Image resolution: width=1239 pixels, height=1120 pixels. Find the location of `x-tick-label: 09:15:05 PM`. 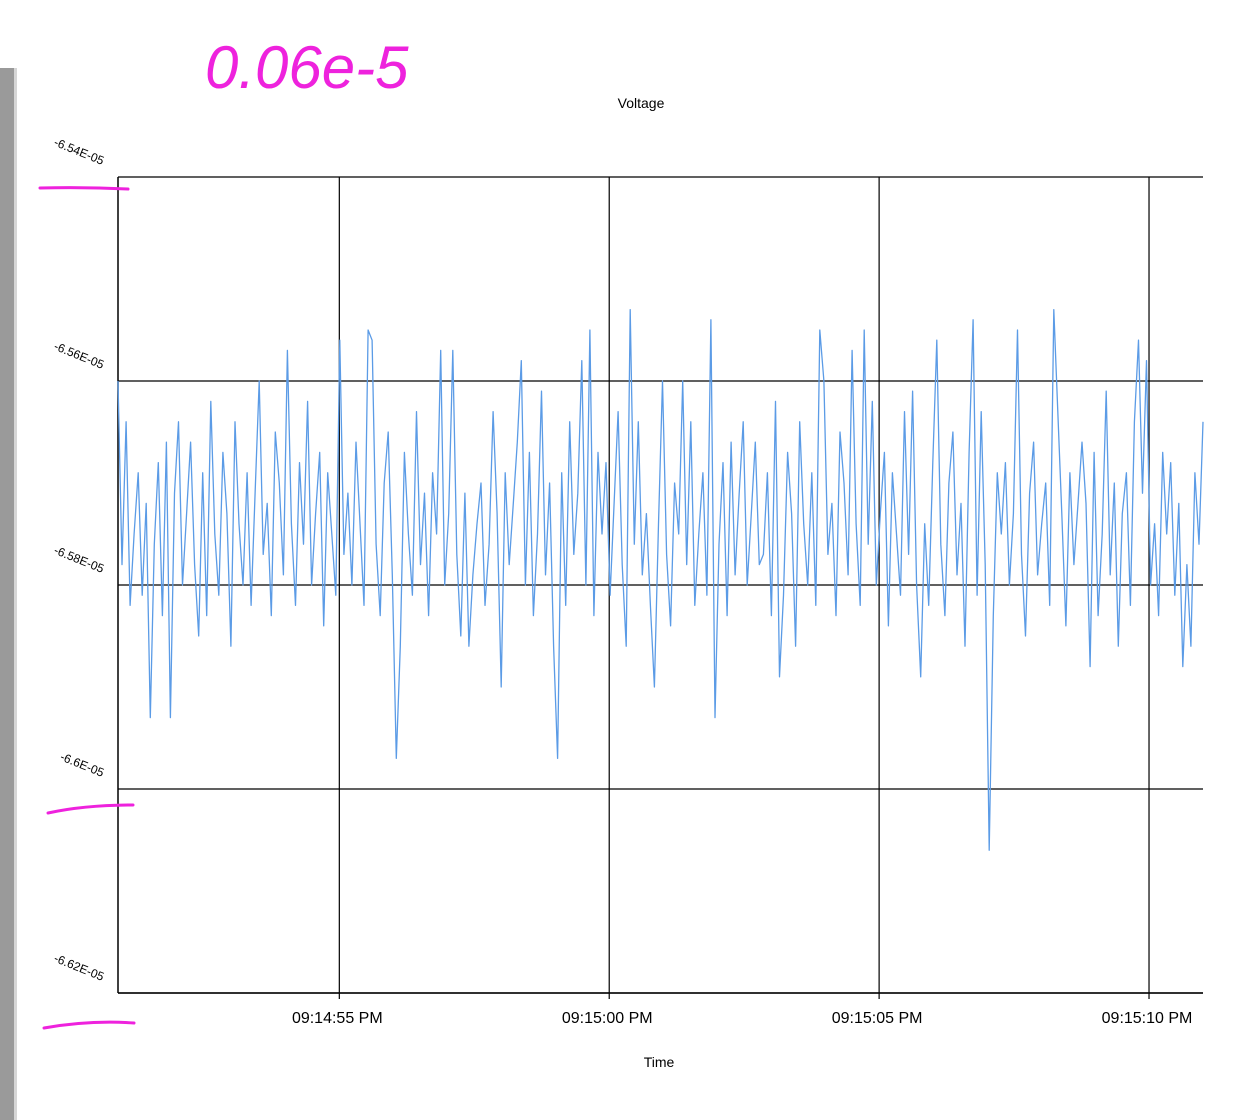

x-tick-label: 09:15:05 PM is located at coordinates (877, 1018).